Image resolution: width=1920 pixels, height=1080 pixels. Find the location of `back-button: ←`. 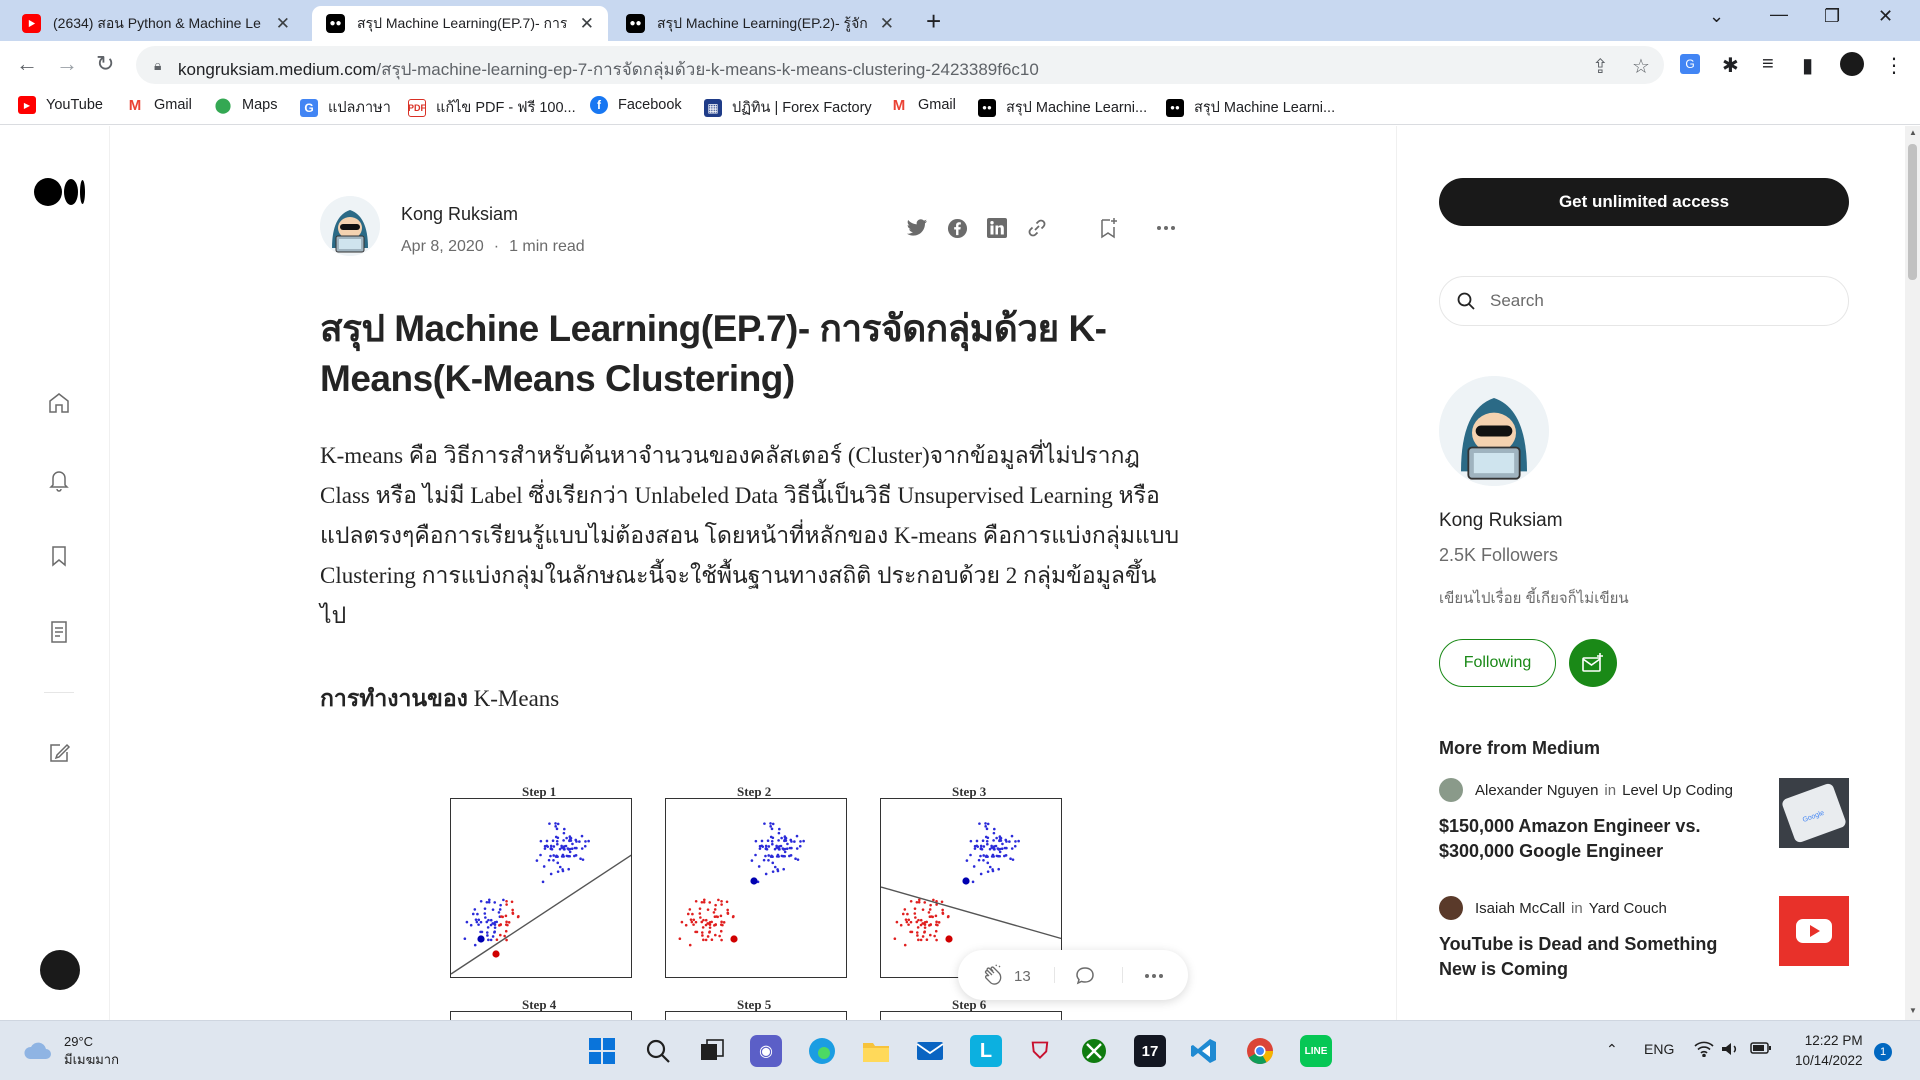

back-button: ← is located at coordinates (27, 63).